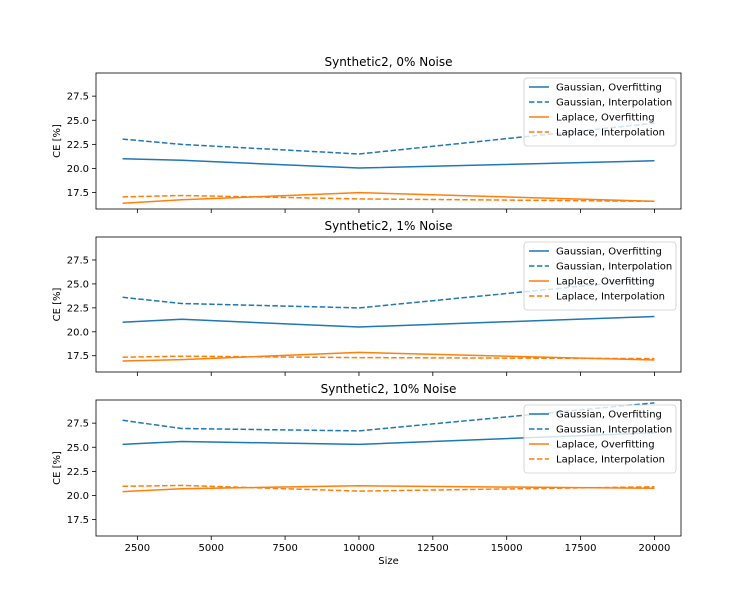 The height and width of the screenshot is (612, 756). Describe the element at coordinates (359, 548) in the screenshot. I see `x-tick-label: 10000` at that location.